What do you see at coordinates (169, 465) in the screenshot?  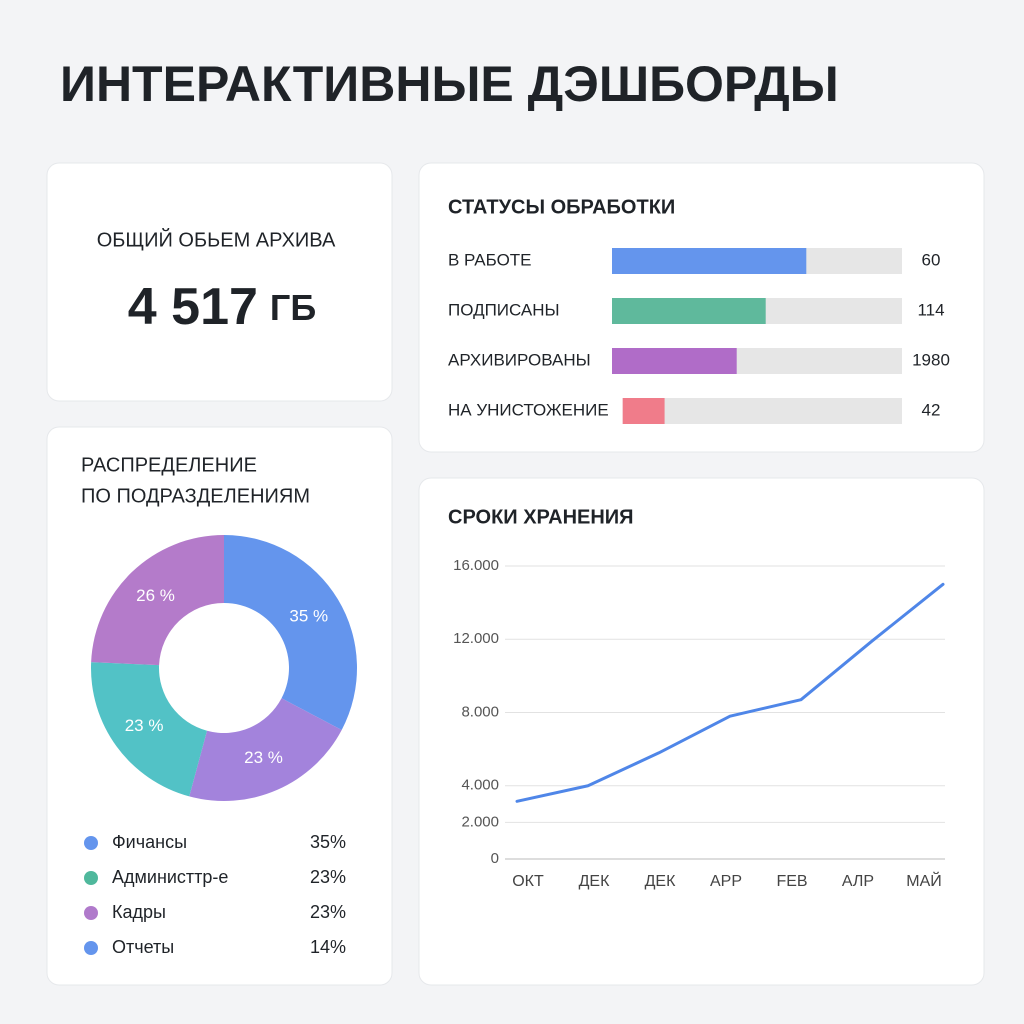 I see `distribution-title: РАСПРЕДЕЛЕНИЕ` at bounding box center [169, 465].